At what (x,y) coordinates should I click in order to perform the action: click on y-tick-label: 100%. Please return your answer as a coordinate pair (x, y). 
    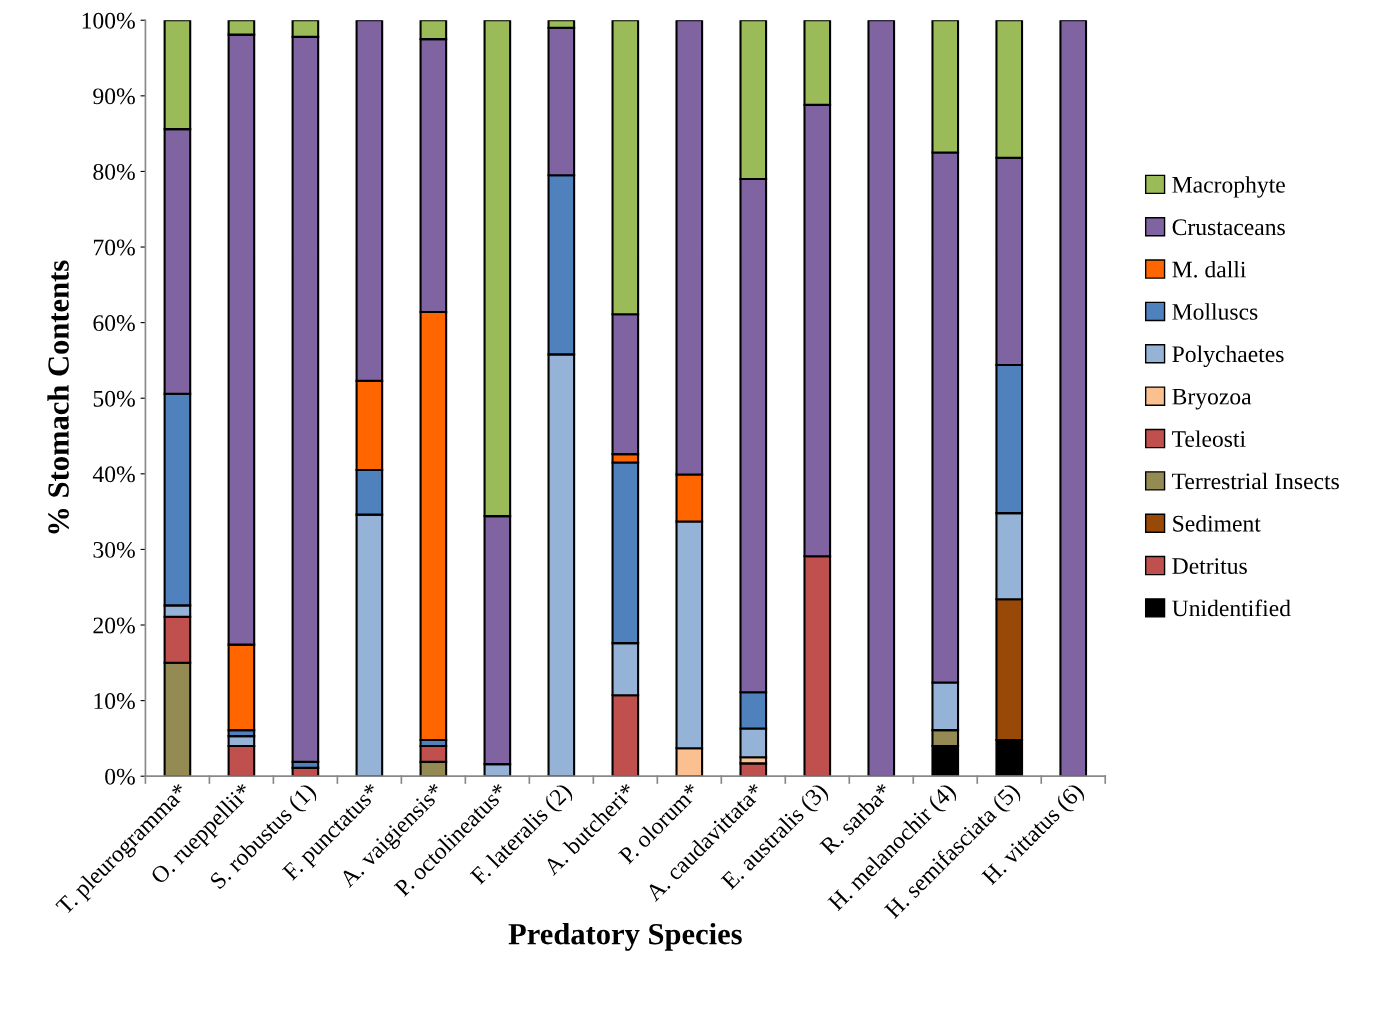
    Looking at the image, I should click on (108, 20).